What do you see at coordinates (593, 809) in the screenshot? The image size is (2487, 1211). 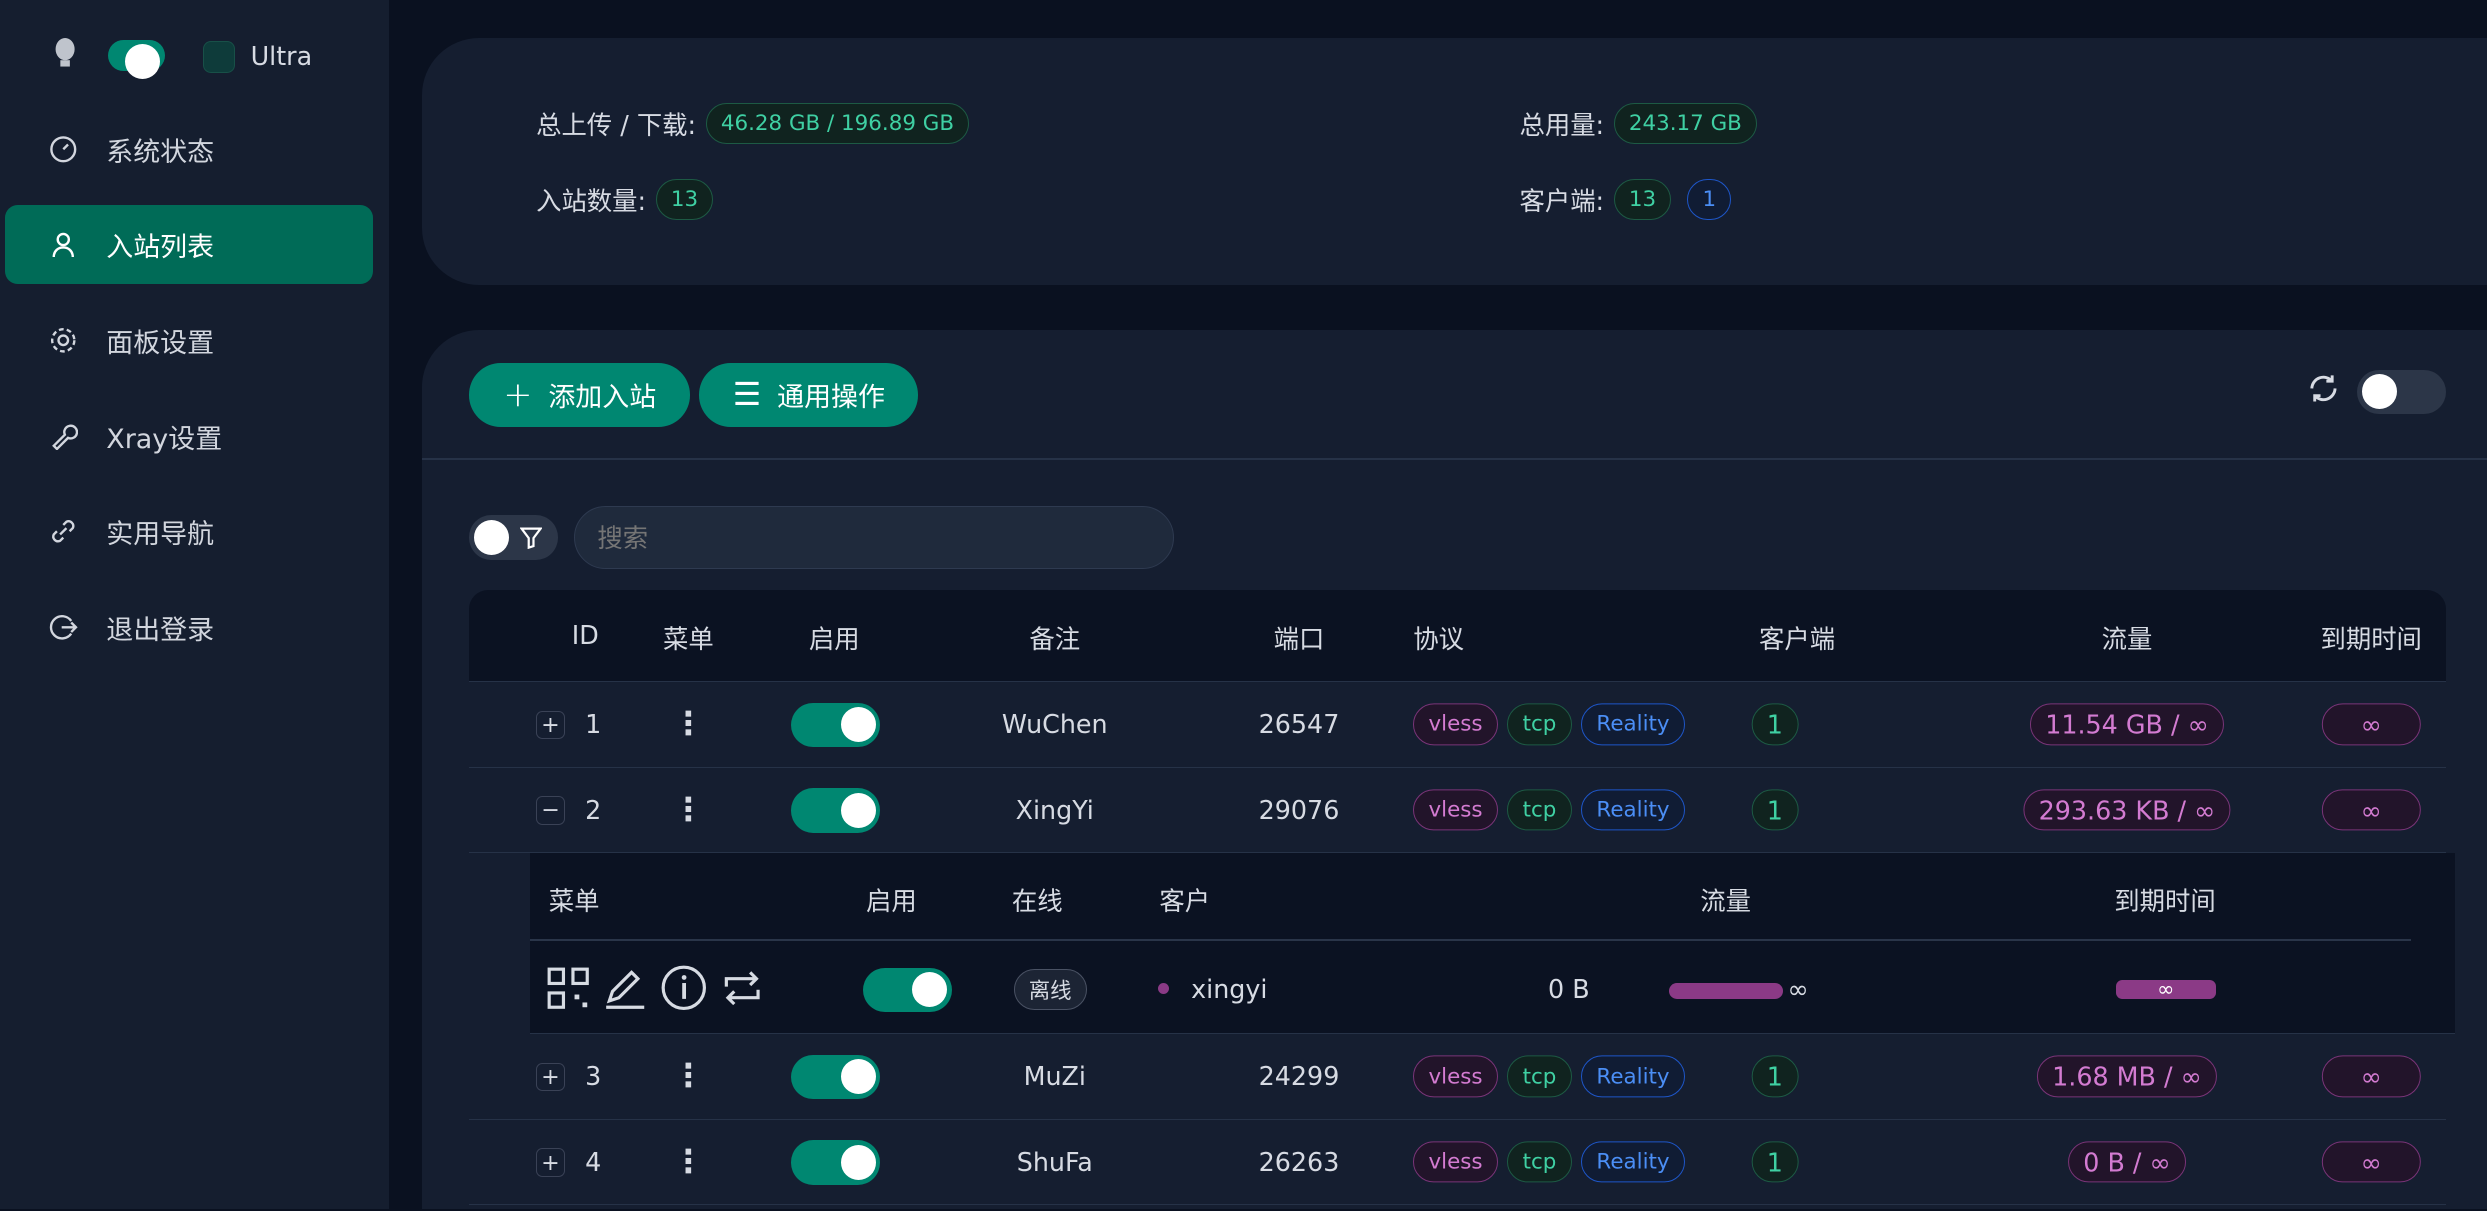 I see `row-id: 2` at bounding box center [593, 809].